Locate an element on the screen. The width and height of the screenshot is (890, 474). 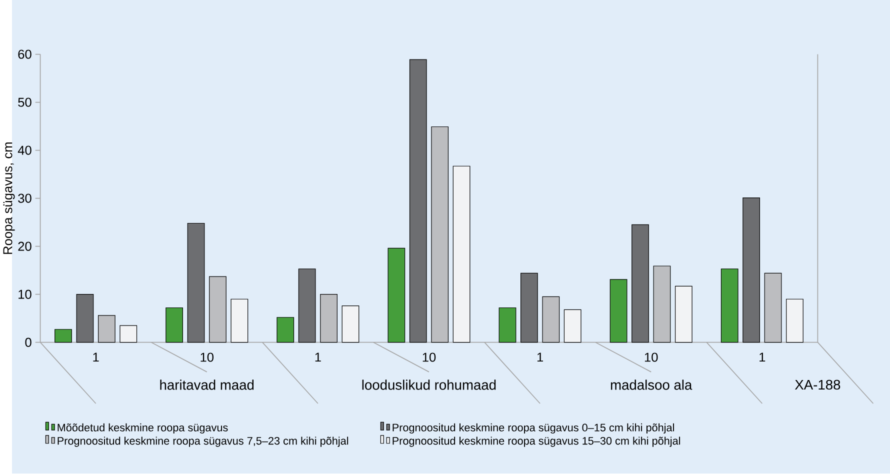
y-tick-label: 50 is located at coordinates (25, 103).